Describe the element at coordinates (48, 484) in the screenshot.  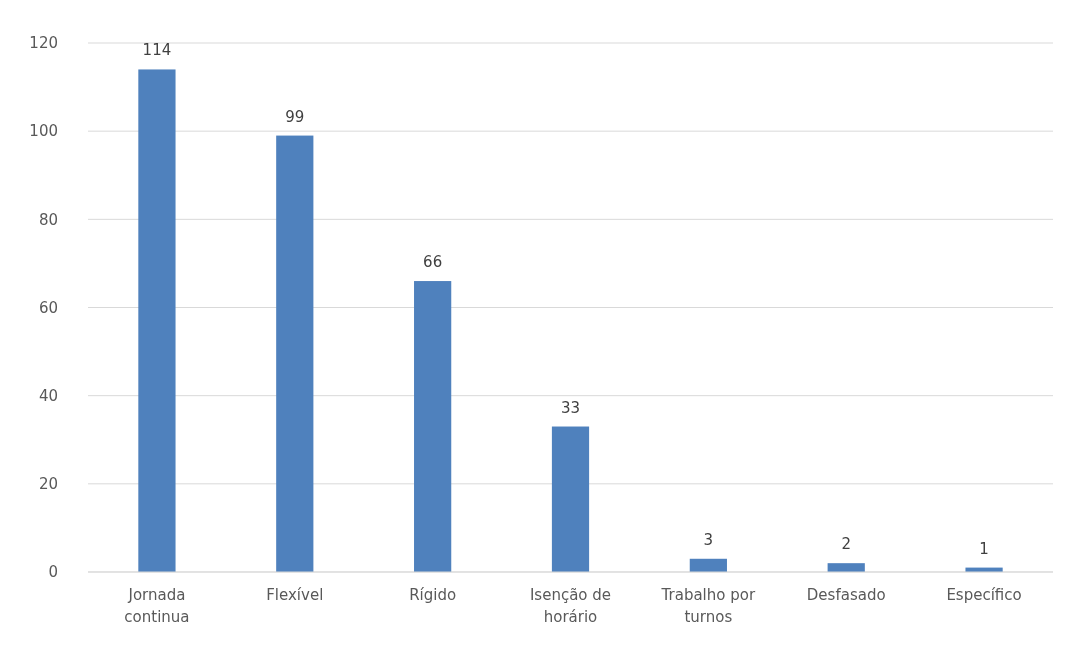
I see `y-tick-label: 20` at that location.